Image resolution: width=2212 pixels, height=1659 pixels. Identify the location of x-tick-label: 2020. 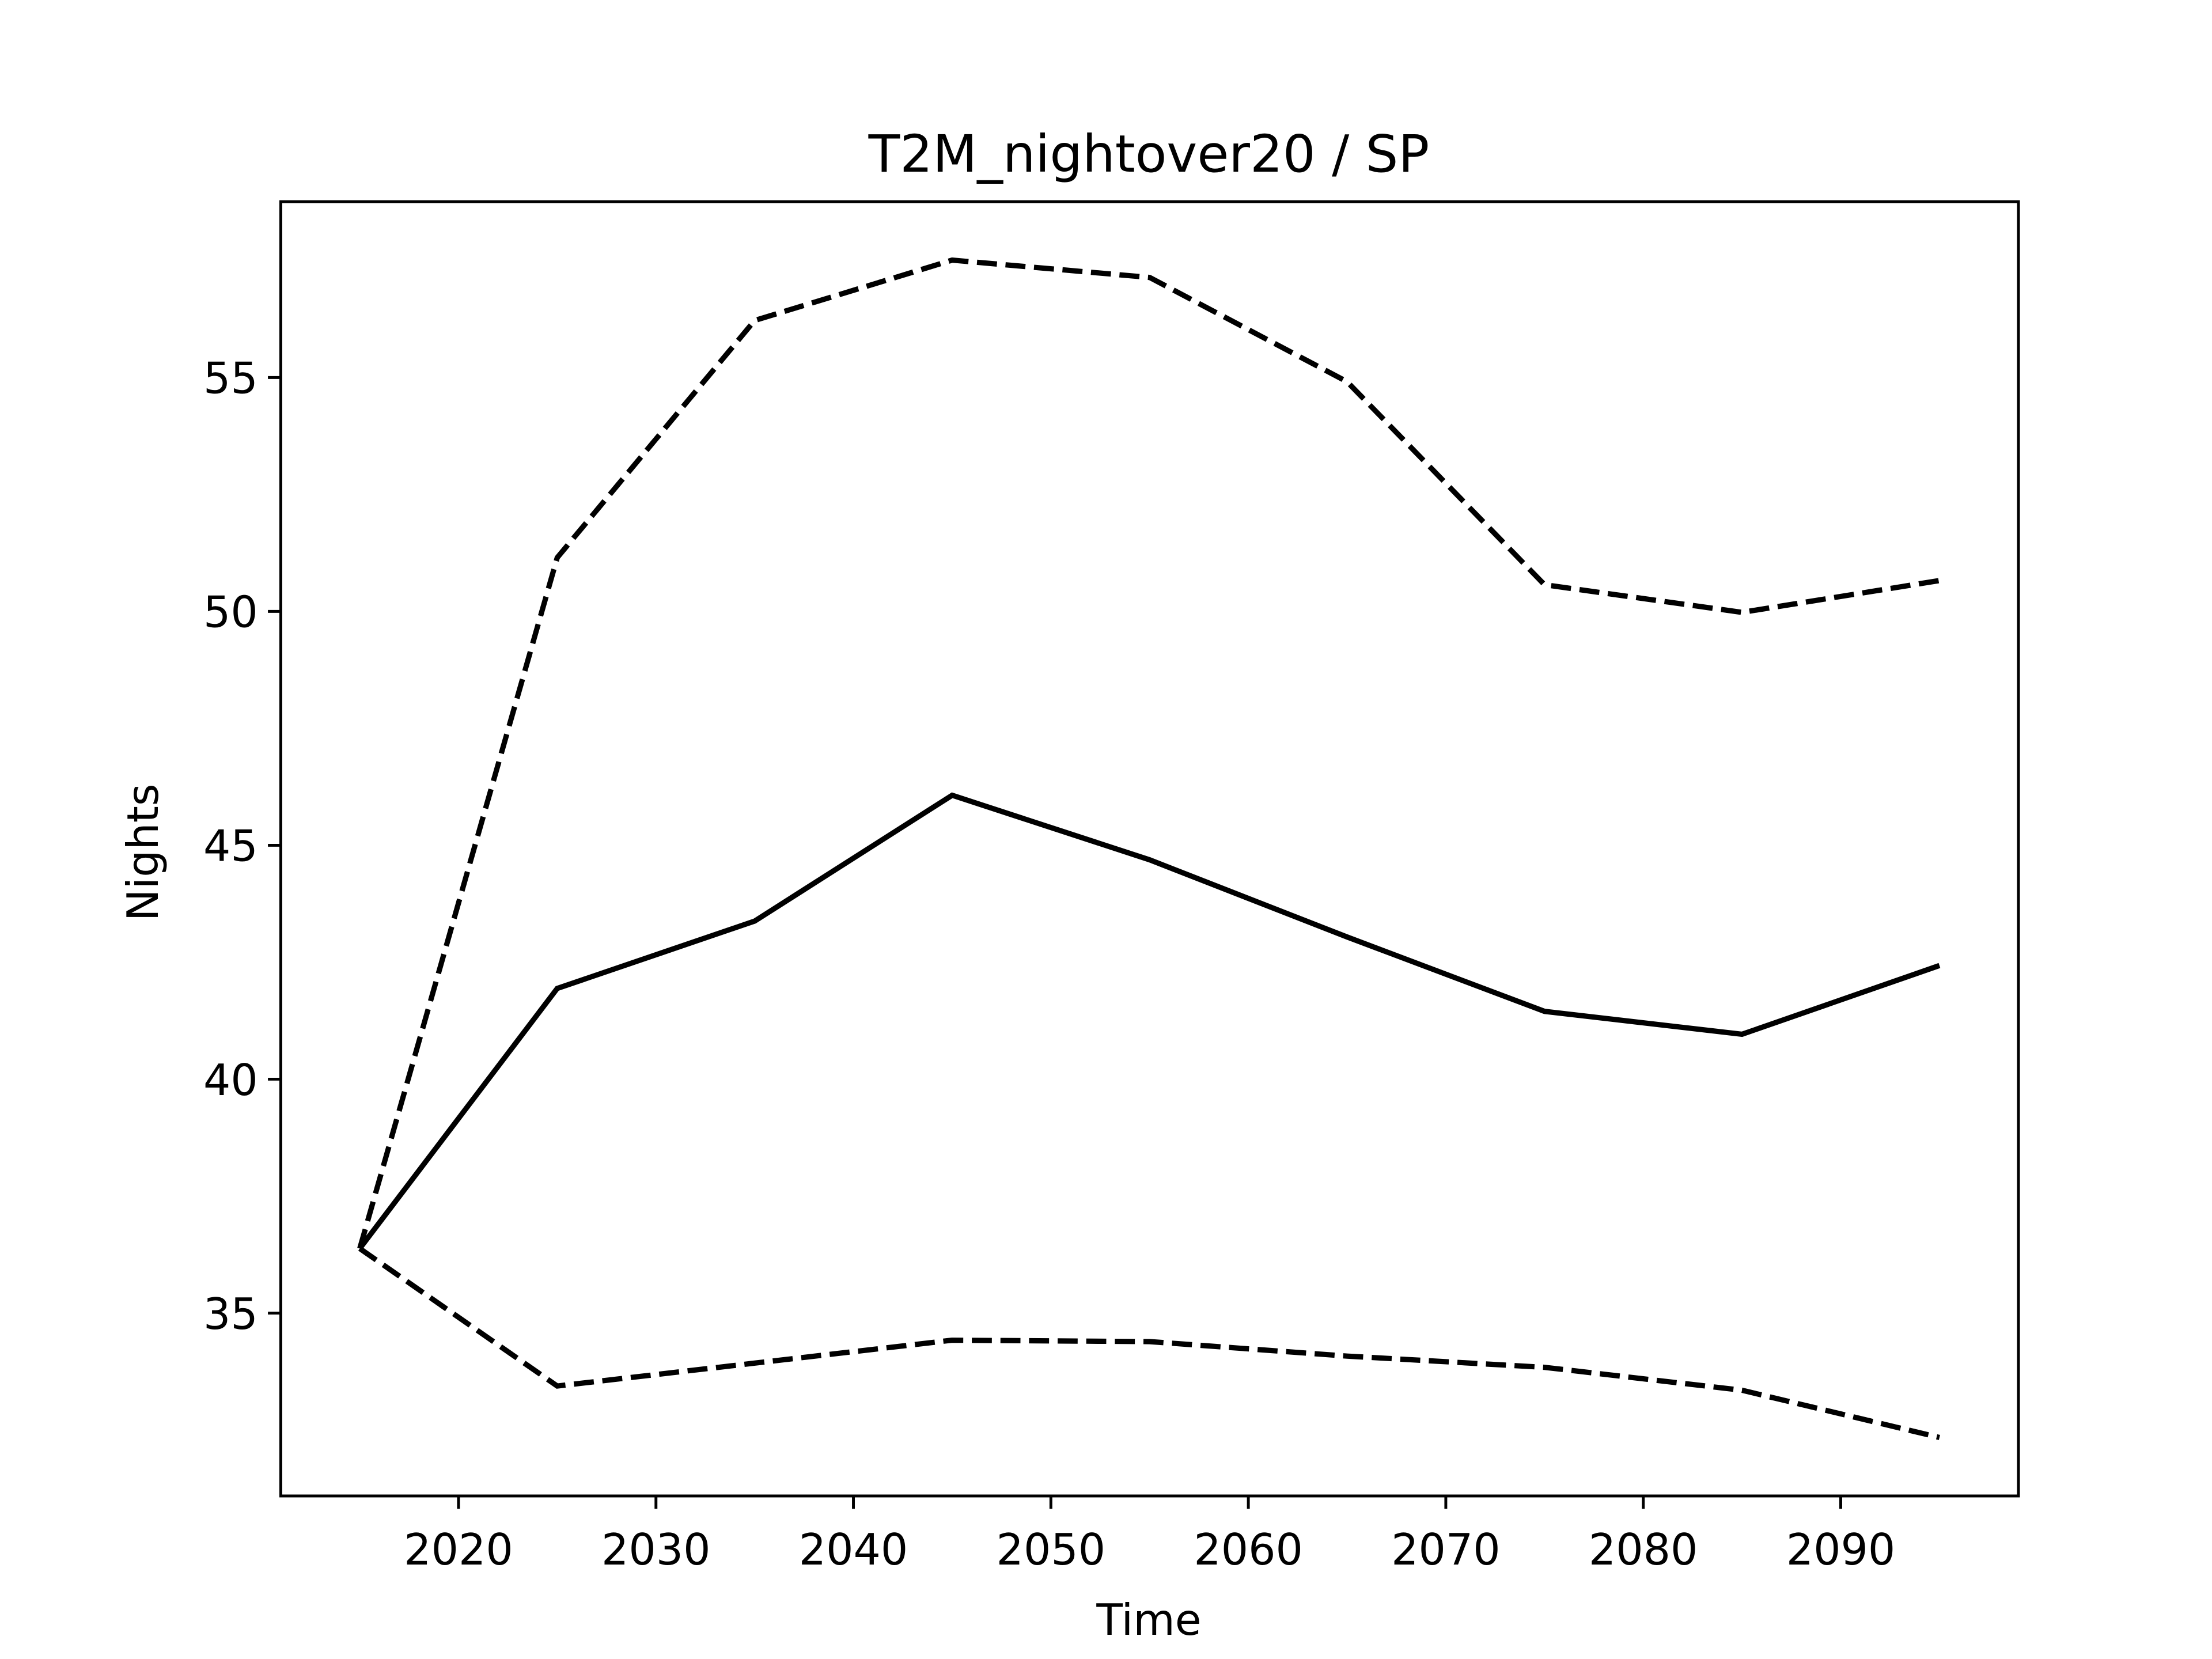
(458, 1550).